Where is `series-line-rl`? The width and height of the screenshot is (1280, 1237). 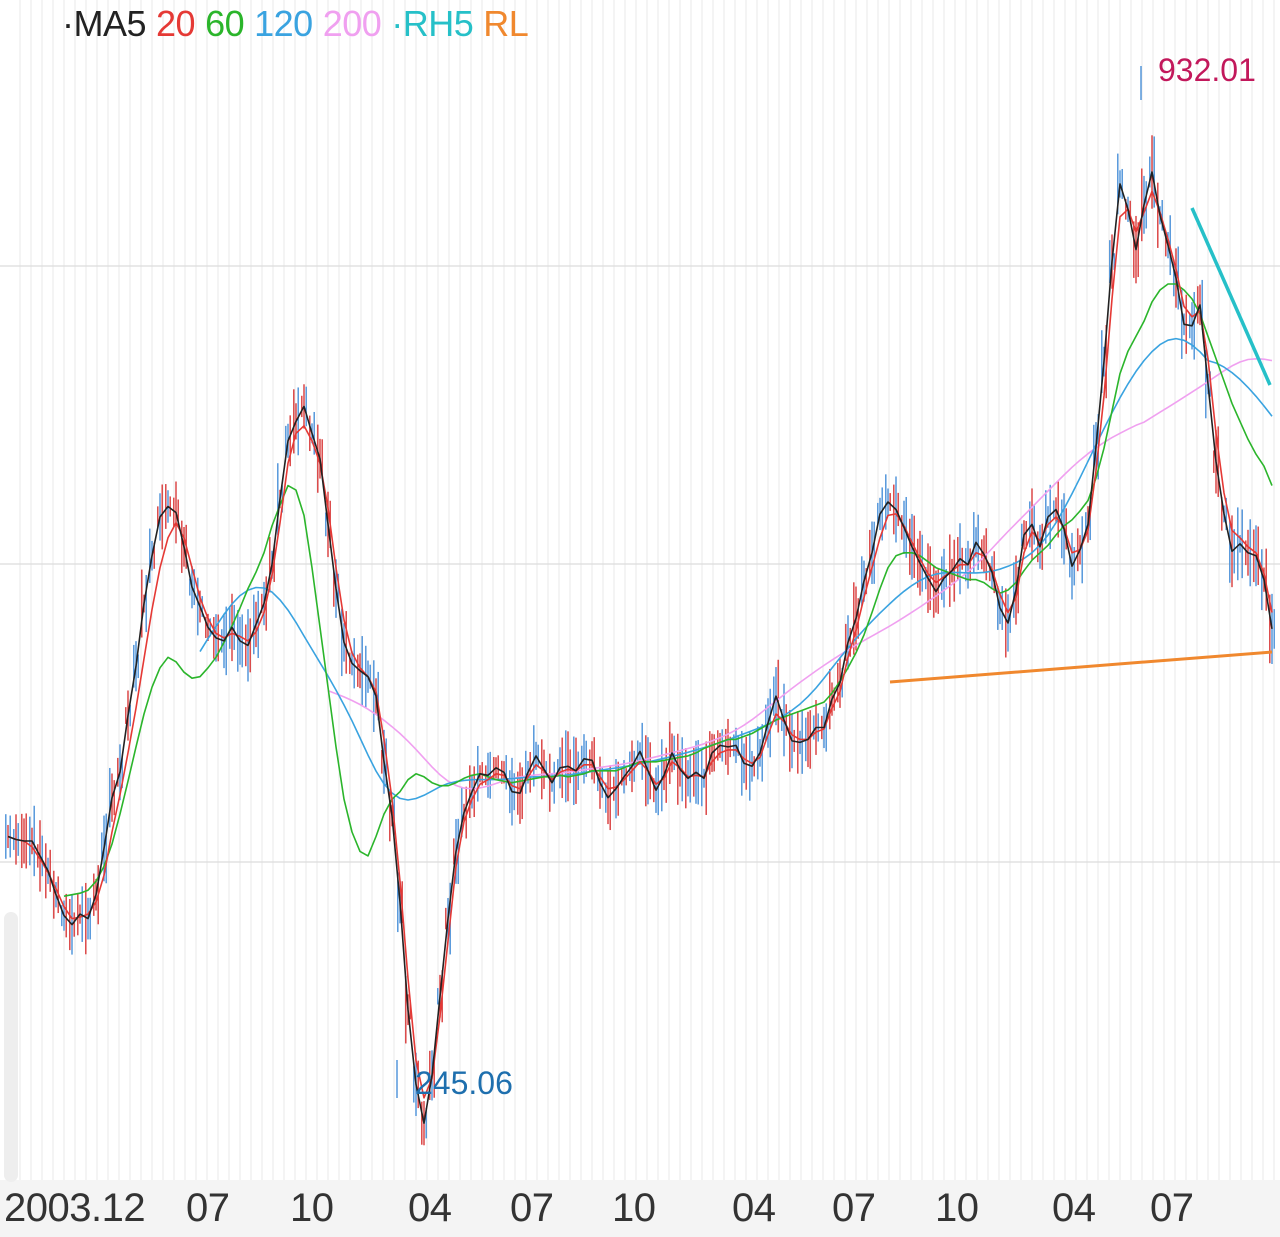
series-line-rl is located at coordinates (1081, 667).